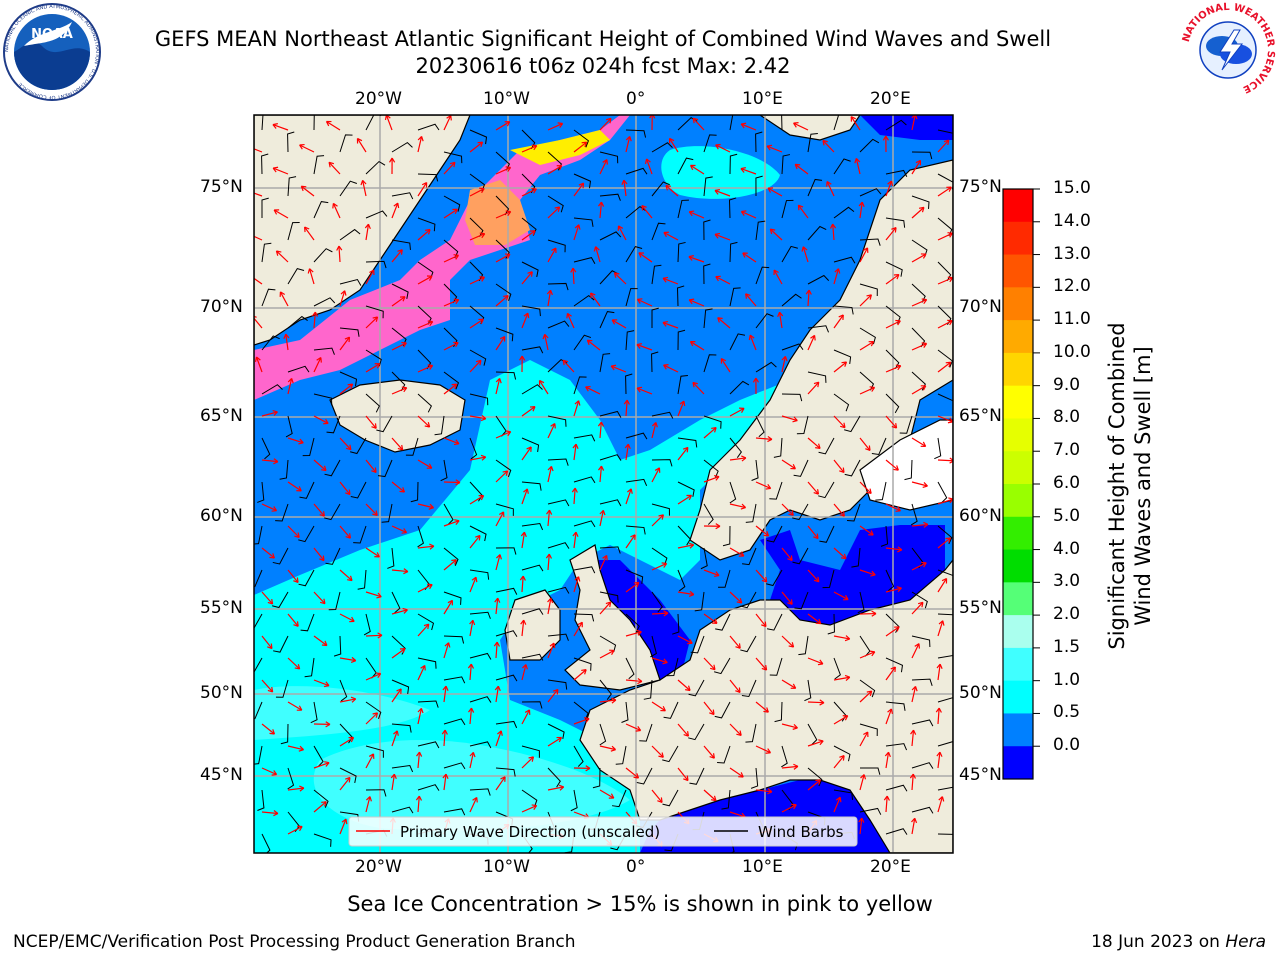  Describe the element at coordinates (1067, 745) in the screenshot. I see `colorbar-tick-label: 0.0` at that location.